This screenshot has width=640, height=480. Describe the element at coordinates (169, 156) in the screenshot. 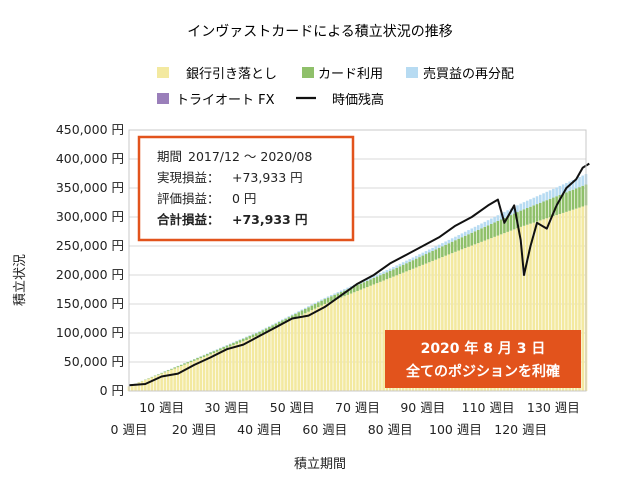

I see `period-label: 期間` at that location.